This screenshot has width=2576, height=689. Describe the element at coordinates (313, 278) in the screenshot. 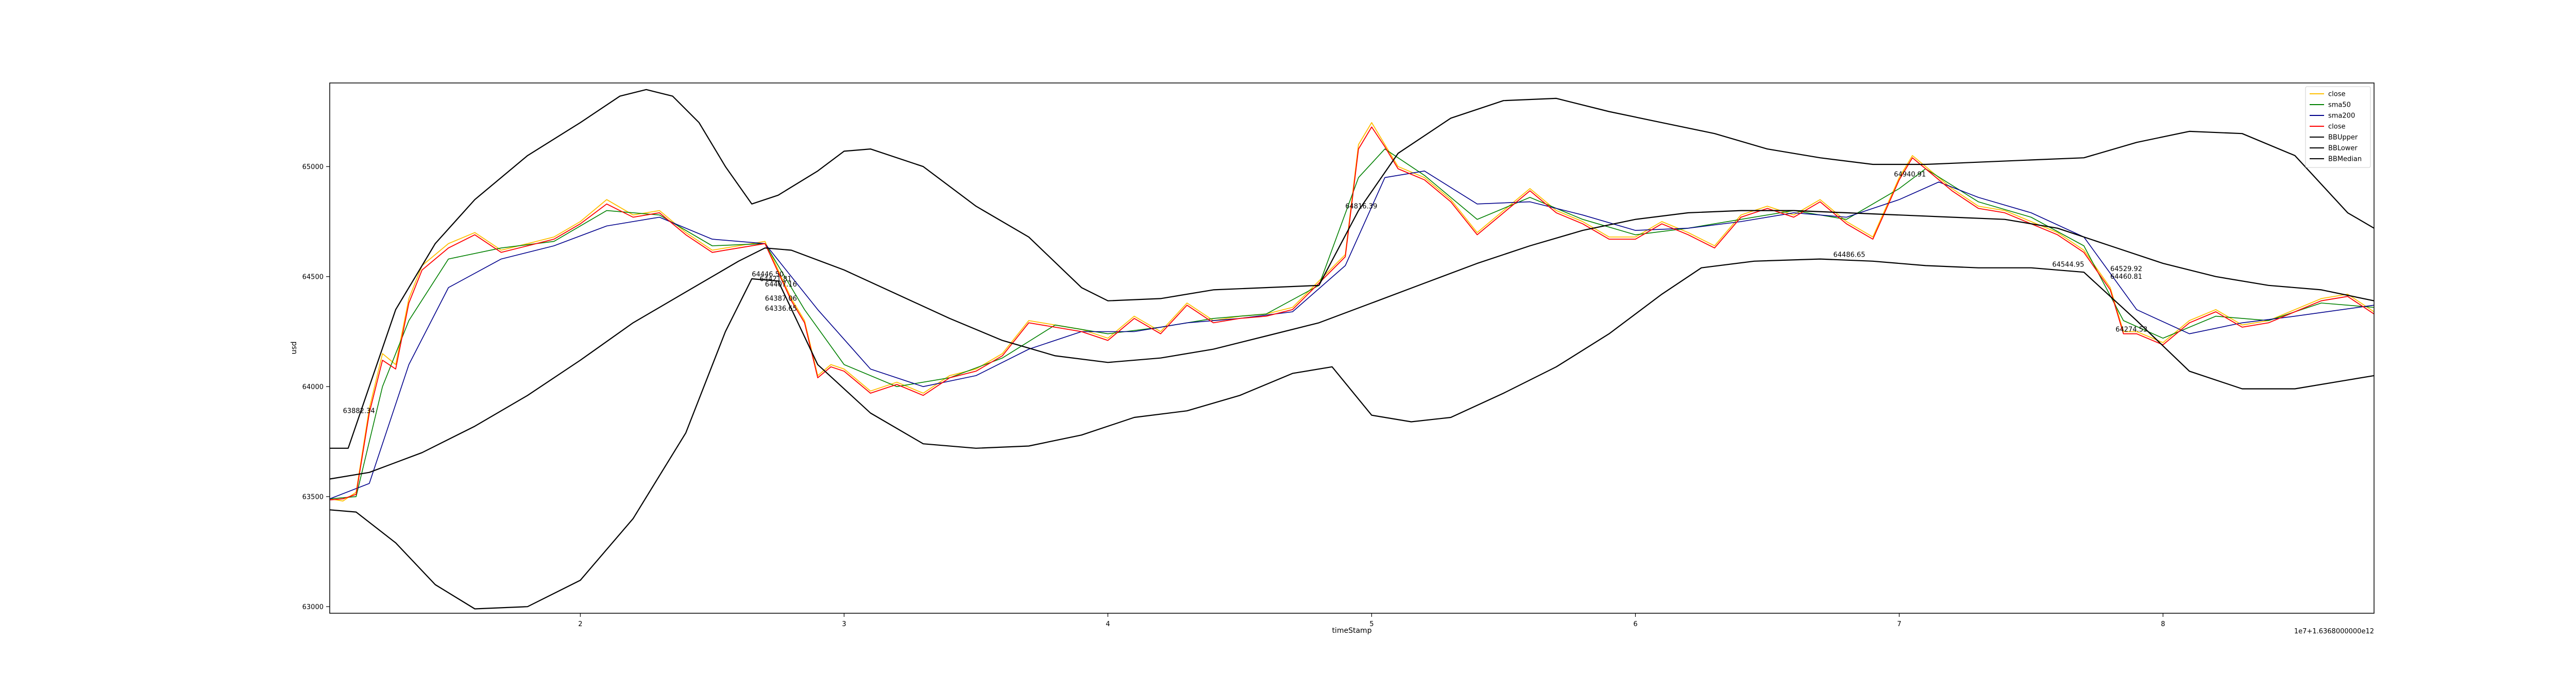

I see `y-tick-label: 64500` at that location.